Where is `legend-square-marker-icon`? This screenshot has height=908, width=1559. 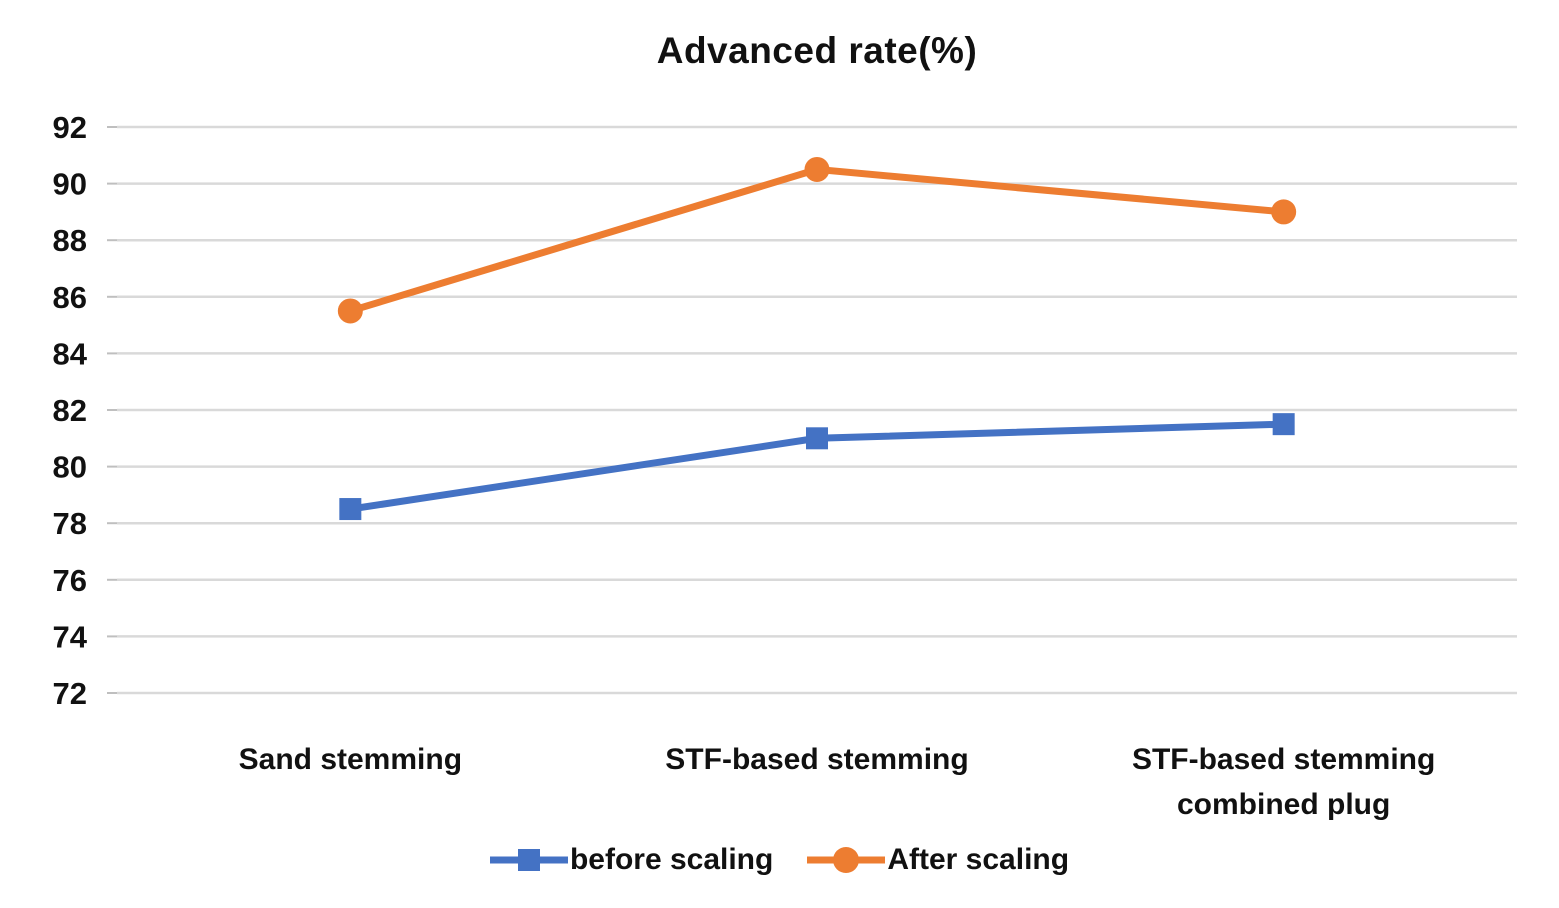
legend-square-marker-icon is located at coordinates (528, 860).